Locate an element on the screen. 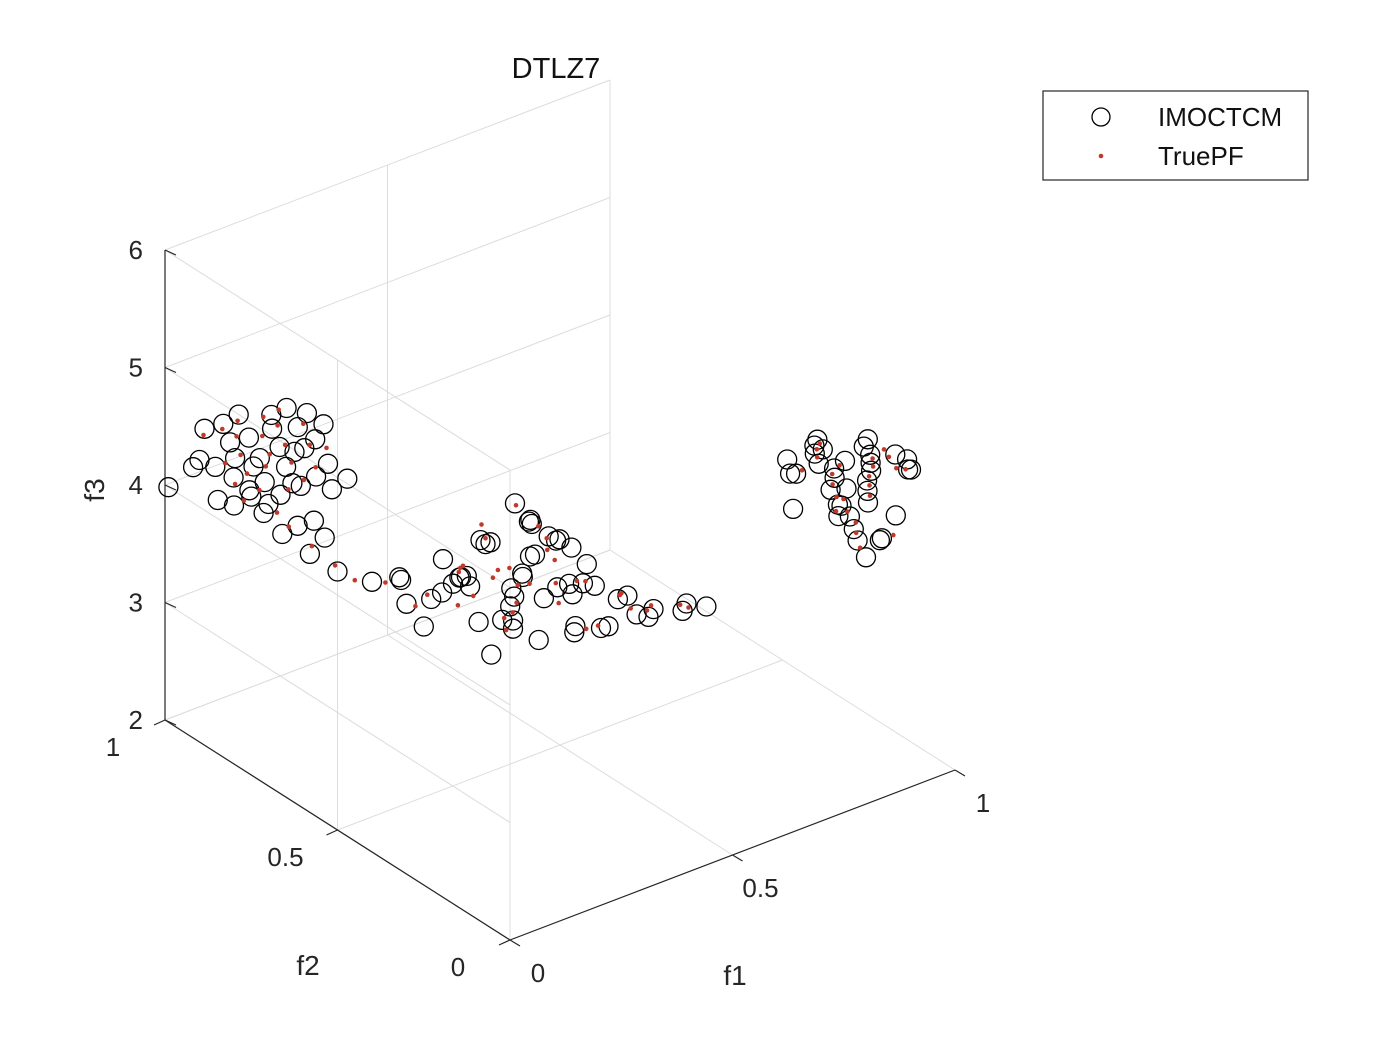 Image resolution: width=1396 pixels, height=1058 pixels. x-tick-mark is located at coordinates (737, 858).